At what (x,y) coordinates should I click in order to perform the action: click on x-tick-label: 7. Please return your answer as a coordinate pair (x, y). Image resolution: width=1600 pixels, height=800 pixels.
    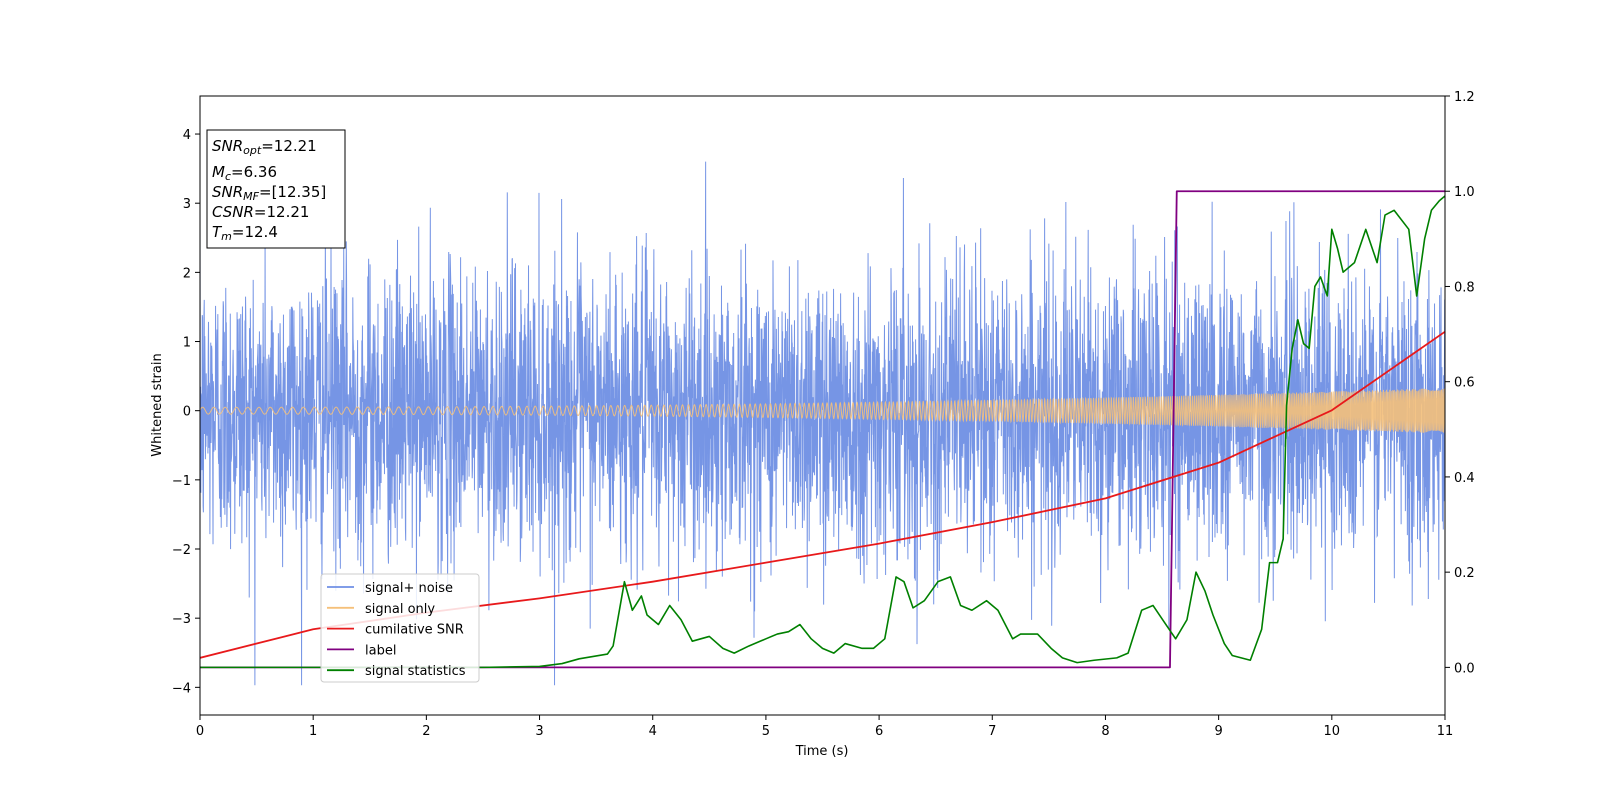
    Looking at the image, I should click on (992, 731).